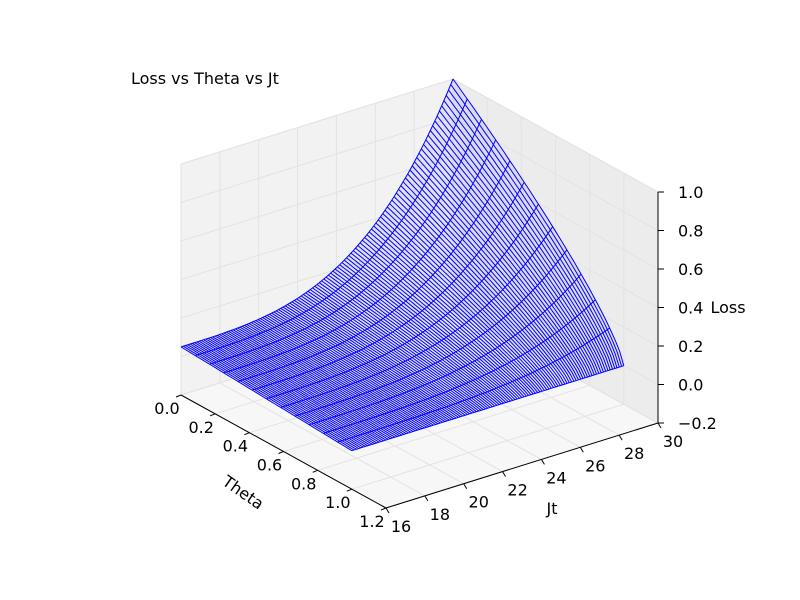  Describe the element at coordinates (331, 227) in the screenshot. I see `surface-wire-jt` at that location.